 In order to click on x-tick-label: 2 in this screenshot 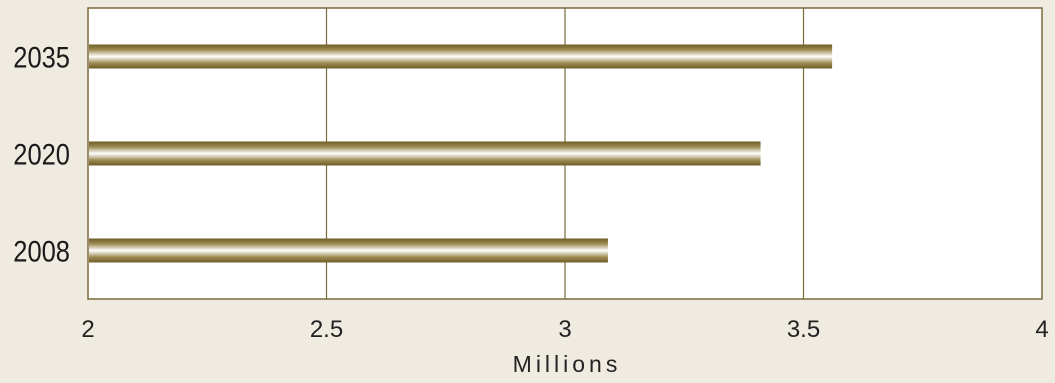, I will do `click(87, 329)`.